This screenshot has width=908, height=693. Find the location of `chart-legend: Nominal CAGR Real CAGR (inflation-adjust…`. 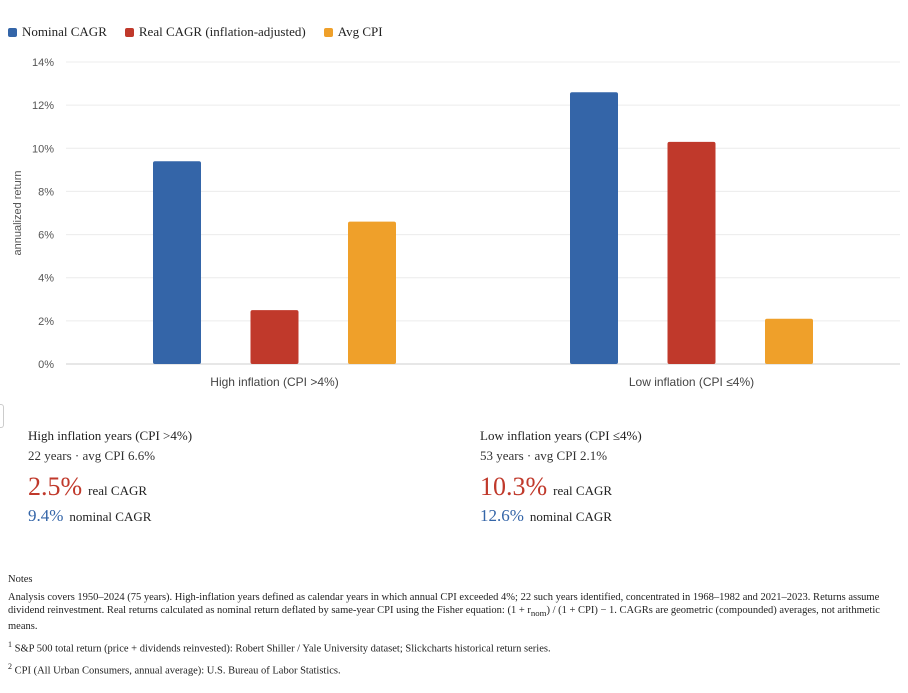

chart-legend: Nominal CAGR Real CAGR (inflation-adjust… is located at coordinates (195, 32).